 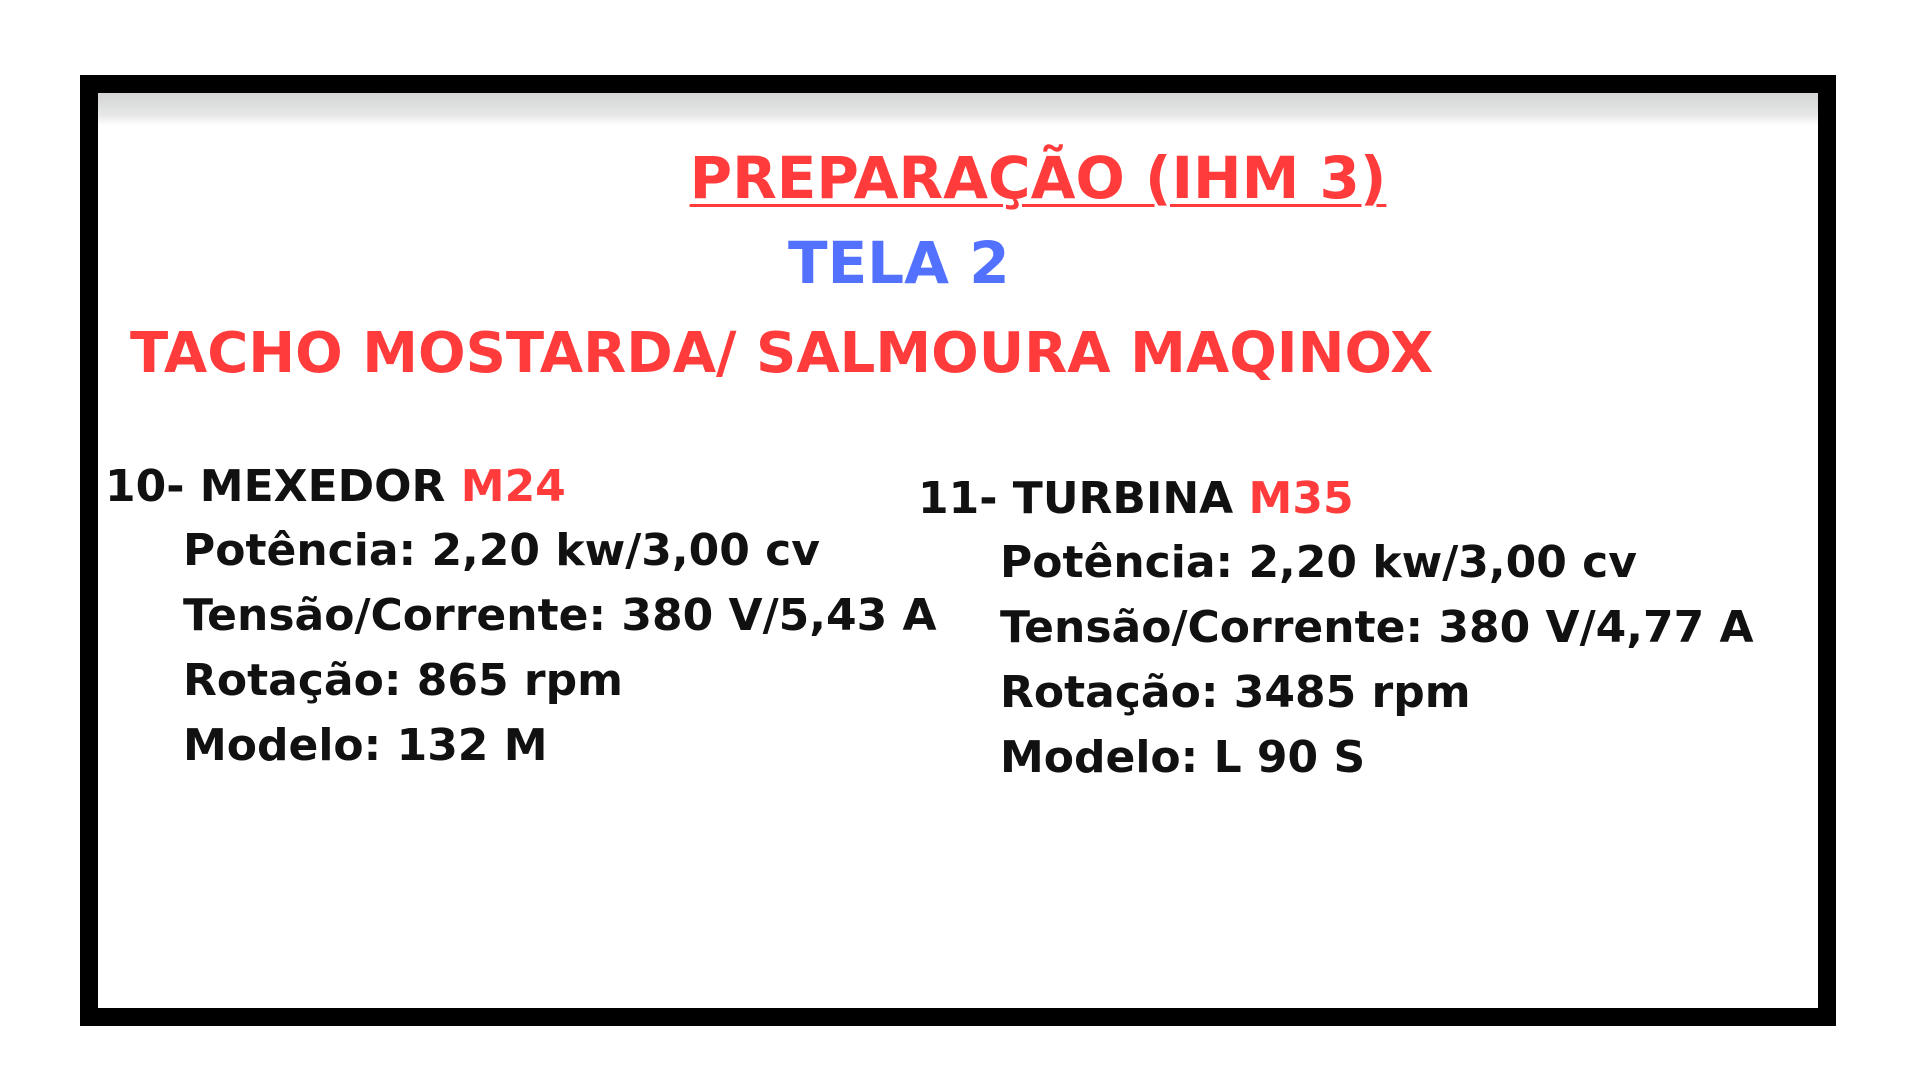 What do you see at coordinates (1235, 692) in the screenshot?
I see `motor-rotation: Rotação: 3485 rpm` at bounding box center [1235, 692].